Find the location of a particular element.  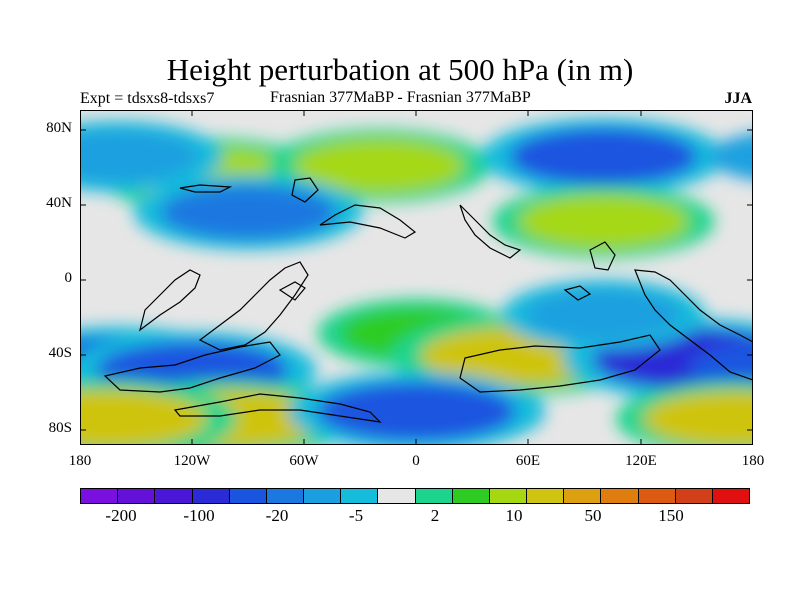

y-tick-label: 40S is located at coordinates (60, 353).